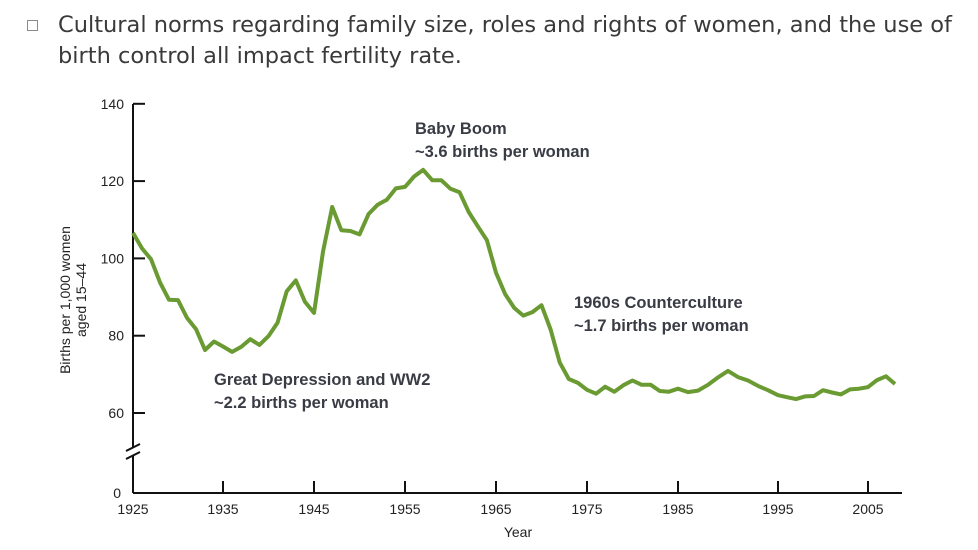  What do you see at coordinates (777, 509) in the screenshot?
I see `x-tick-label: 1995` at bounding box center [777, 509].